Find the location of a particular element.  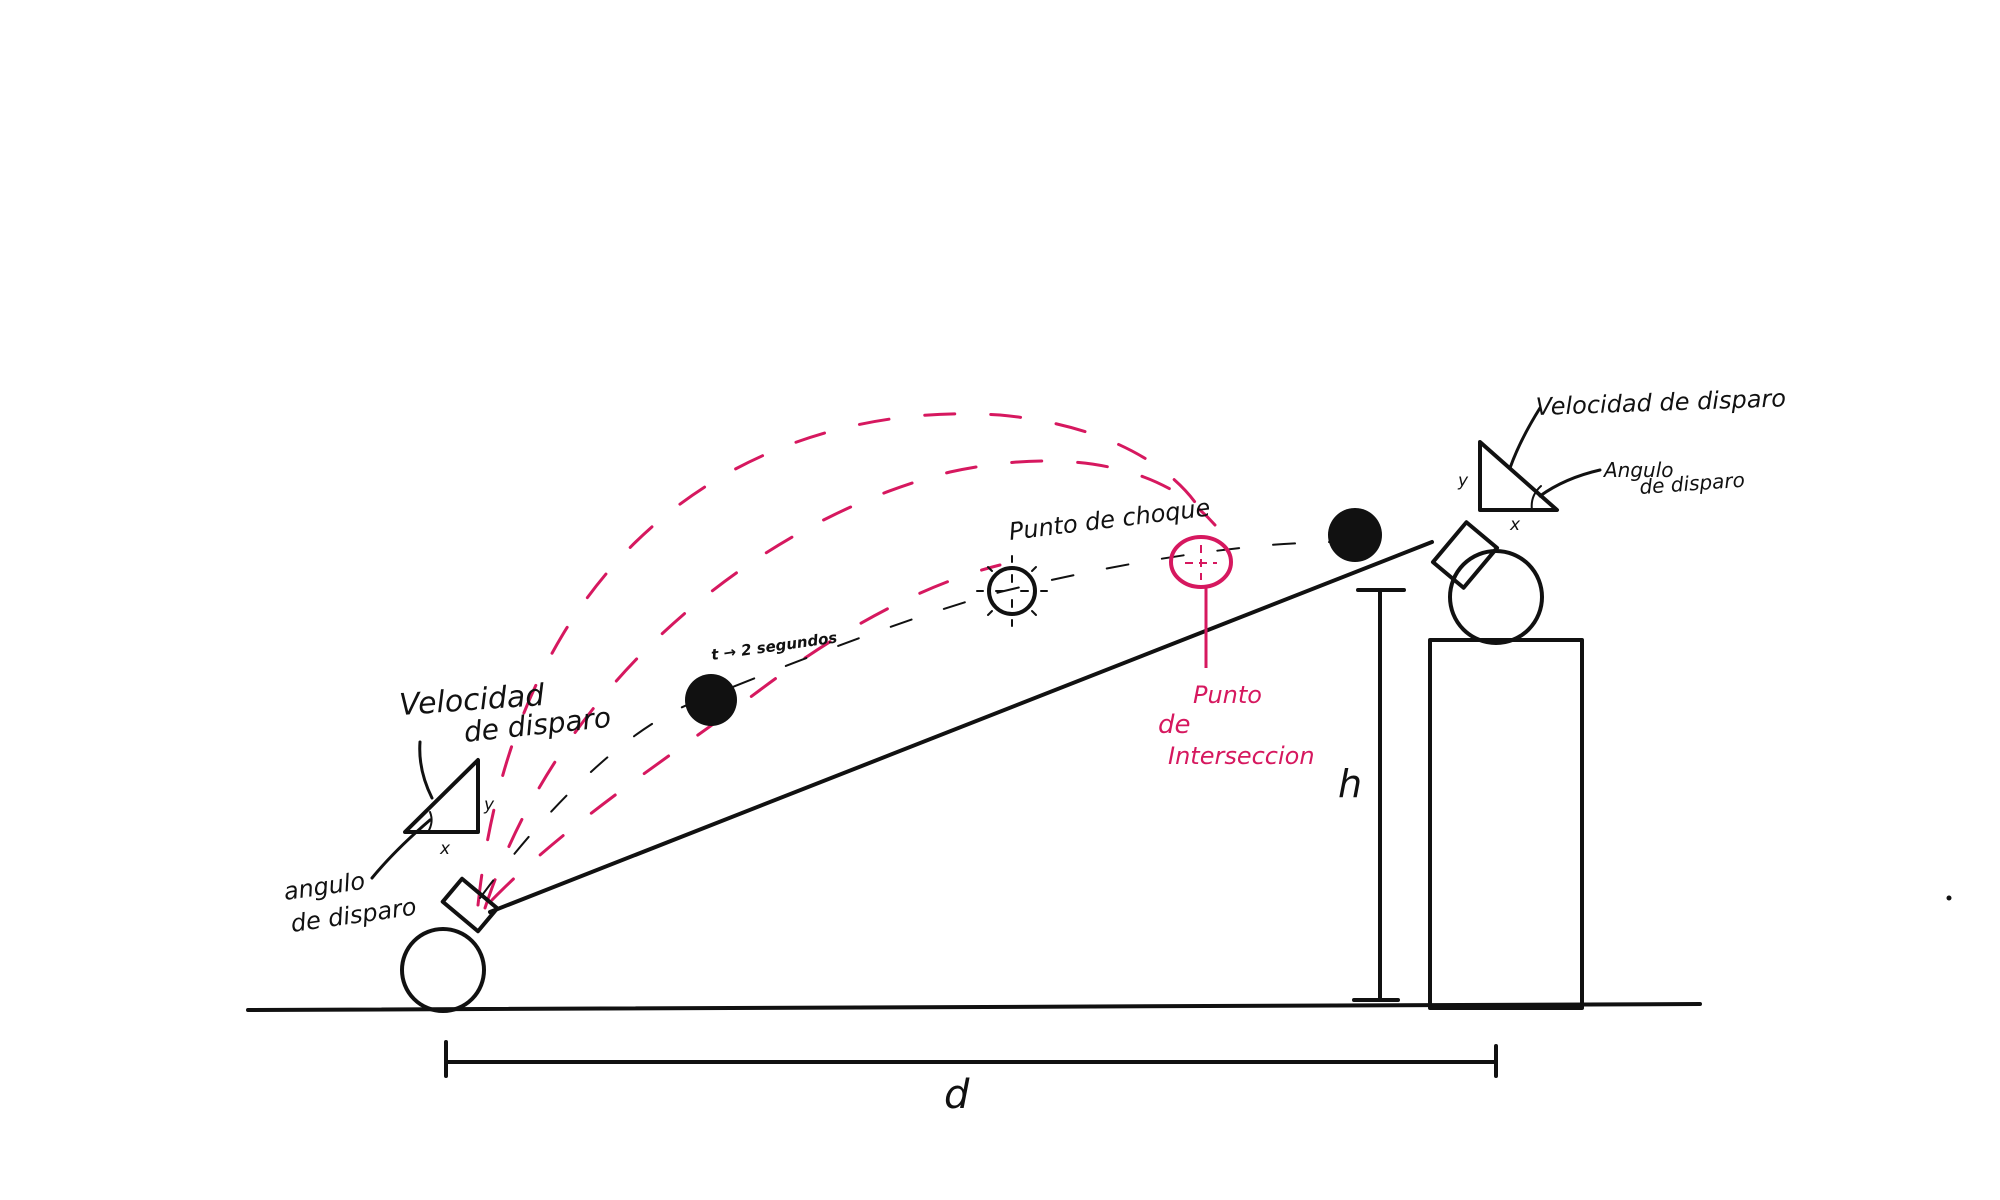

impact-circle is located at coordinates (1012, 591).